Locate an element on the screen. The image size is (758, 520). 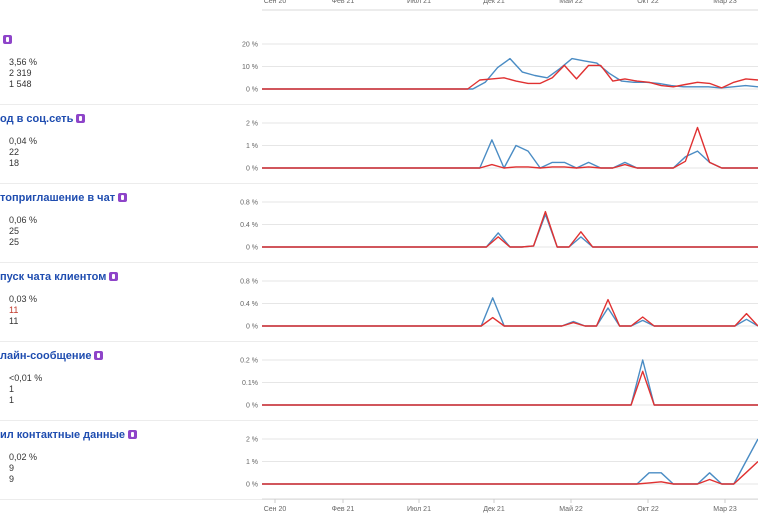
conversion-rate: 0,04 % is located at coordinates (23, 141).